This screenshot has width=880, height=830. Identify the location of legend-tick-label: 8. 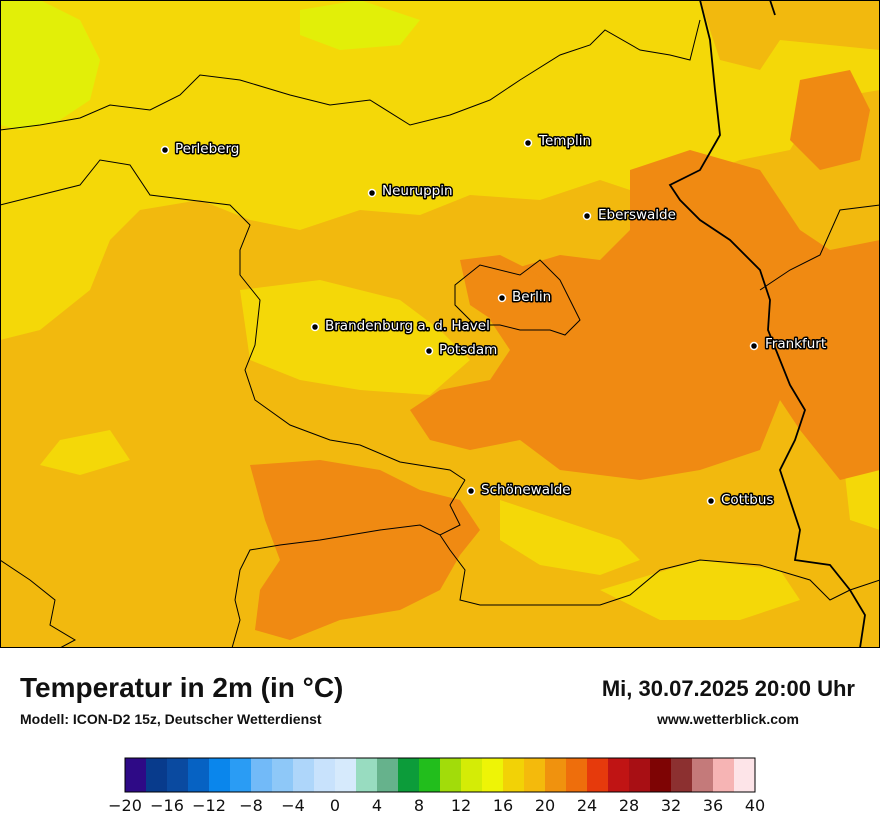
(419, 805).